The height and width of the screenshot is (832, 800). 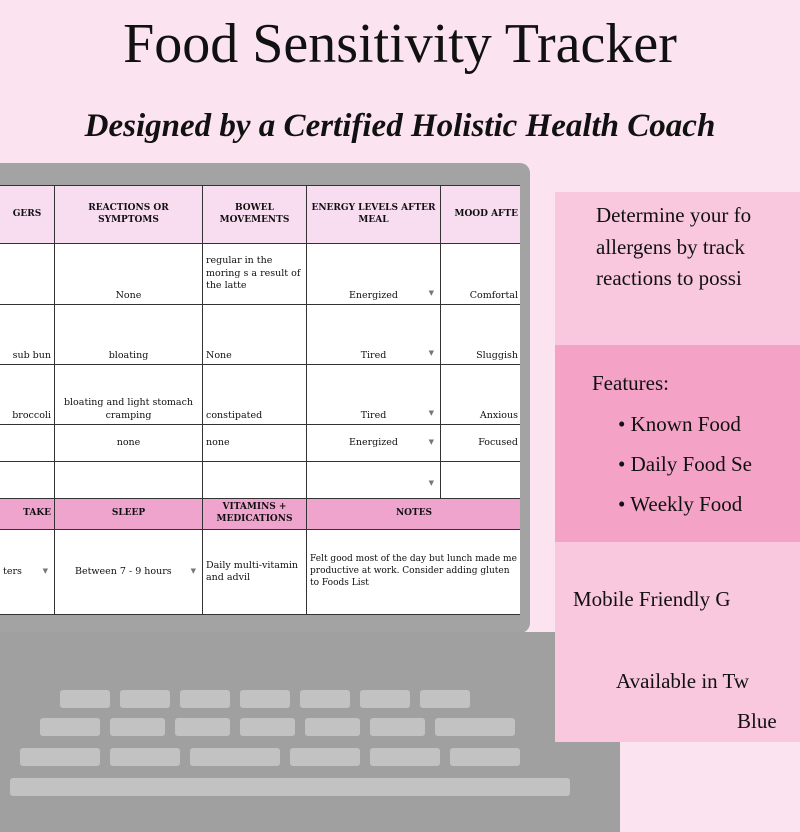 I want to click on dropdown-value: ters, so click(x=12, y=571).